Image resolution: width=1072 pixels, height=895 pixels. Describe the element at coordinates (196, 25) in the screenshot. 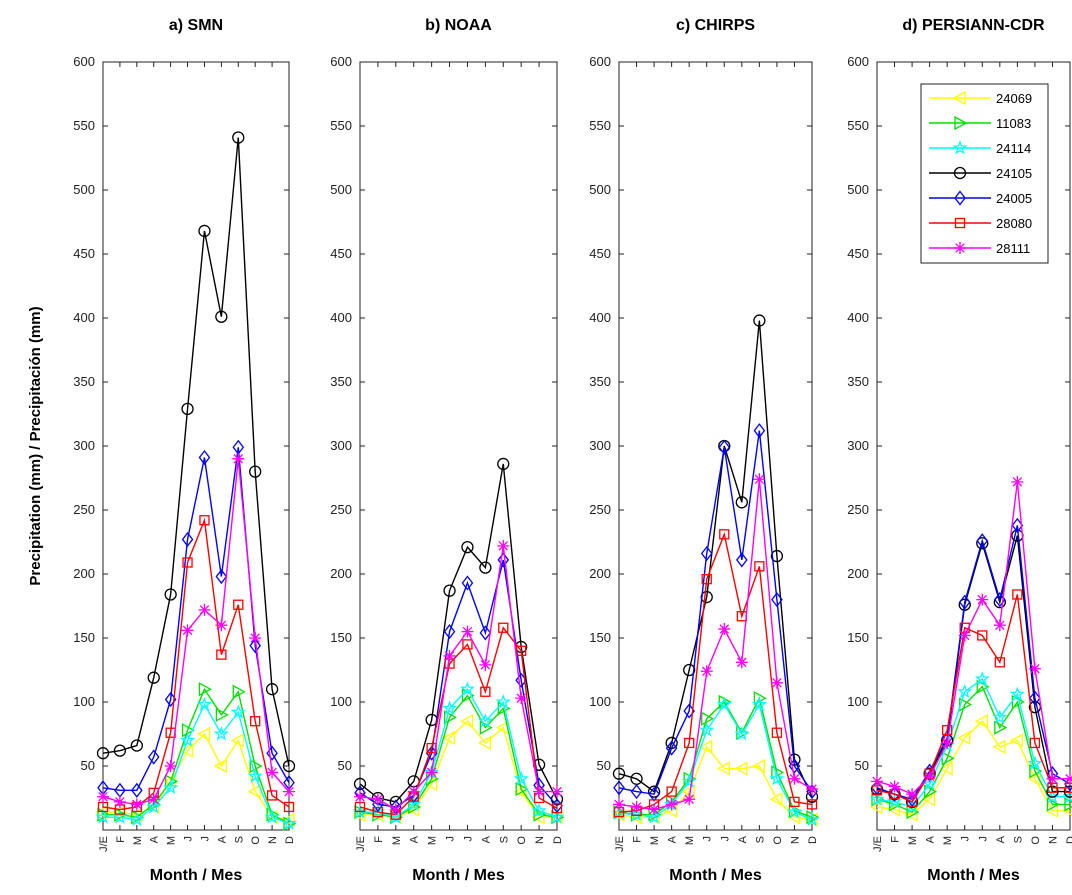

I see `panel-title: a) SMN` at that location.